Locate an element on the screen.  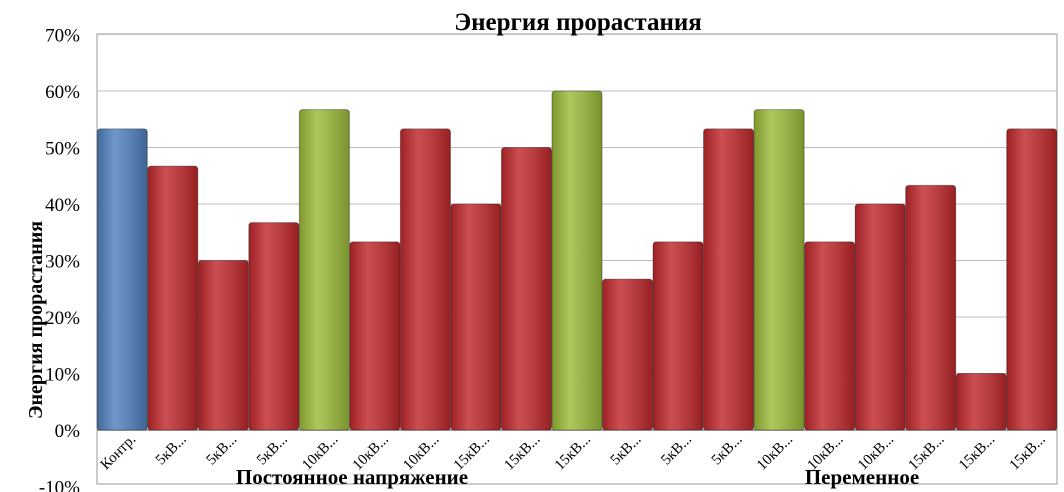
y-tick-label: 20% is located at coordinates (62, 318).